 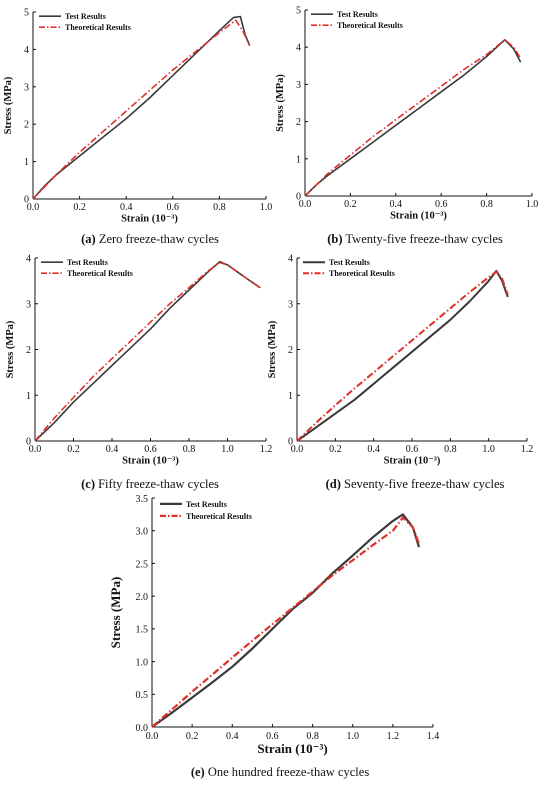 I want to click on caption-a-letter: (a), so click(x=88, y=239).